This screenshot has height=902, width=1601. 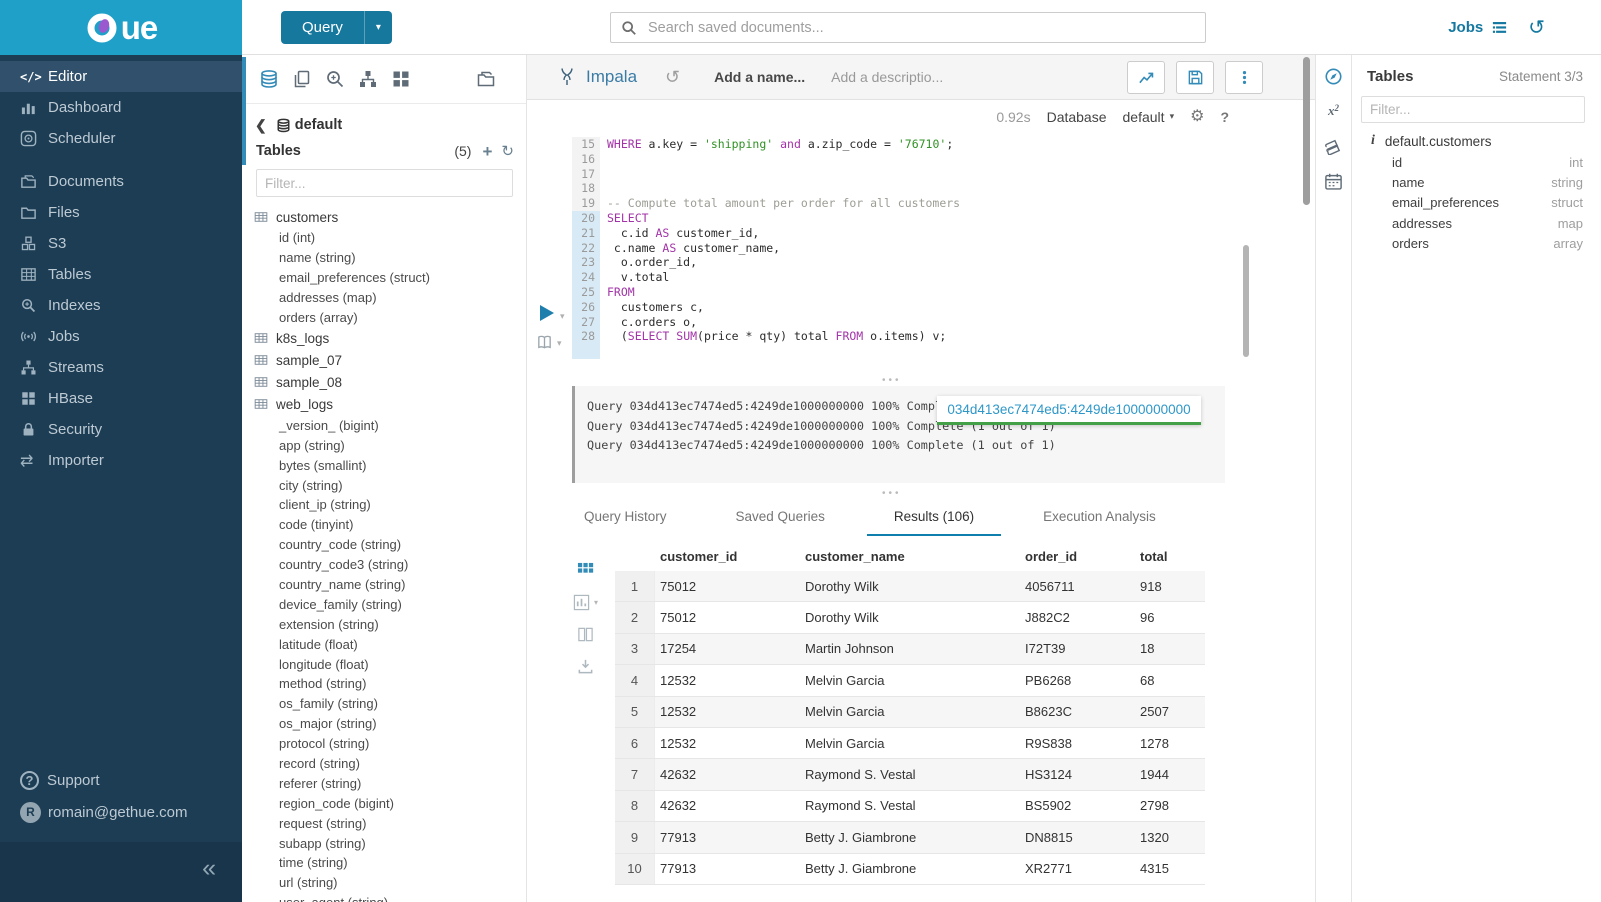 I want to click on global-search, so click(x=908, y=27).